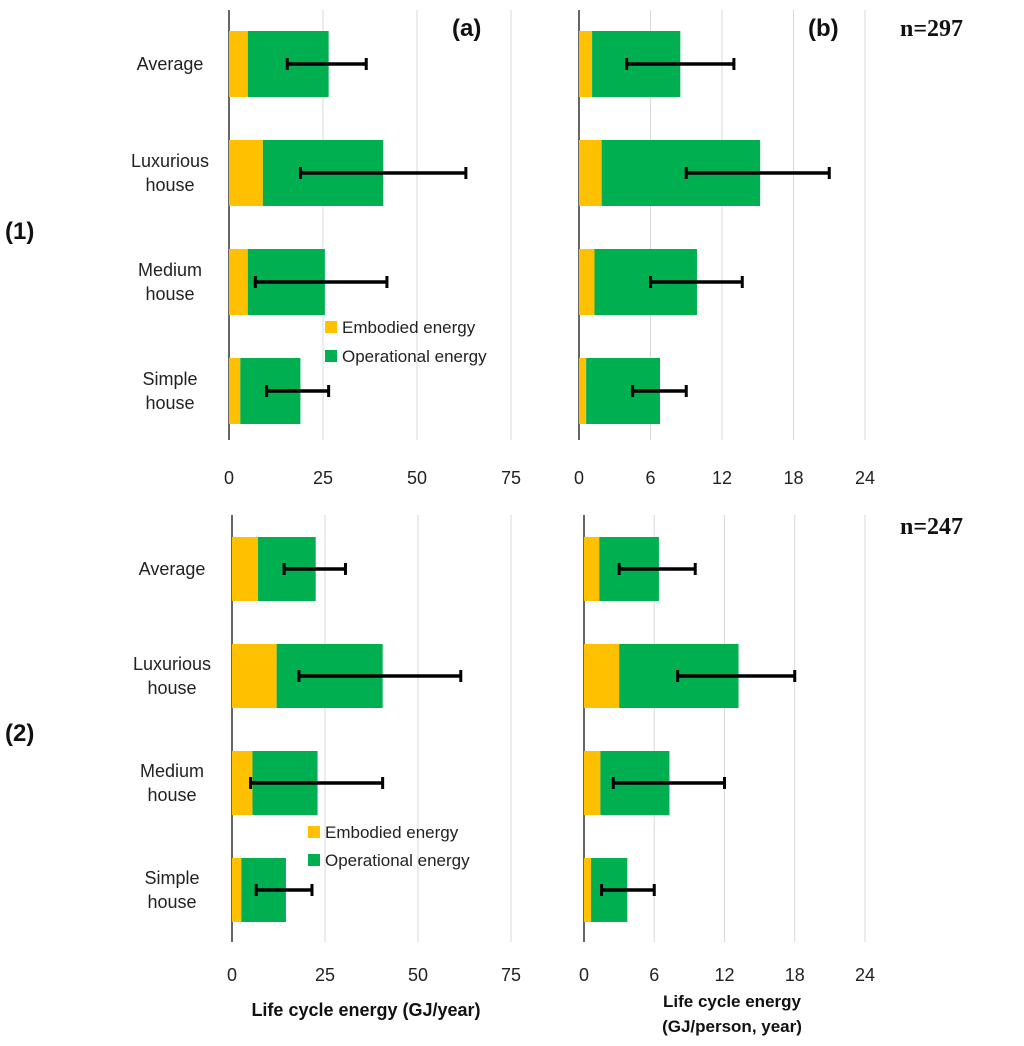 The height and width of the screenshot is (1046, 1024). I want to click on chart-panel-2b: 0 6 12 18 24, so click(727, 750).